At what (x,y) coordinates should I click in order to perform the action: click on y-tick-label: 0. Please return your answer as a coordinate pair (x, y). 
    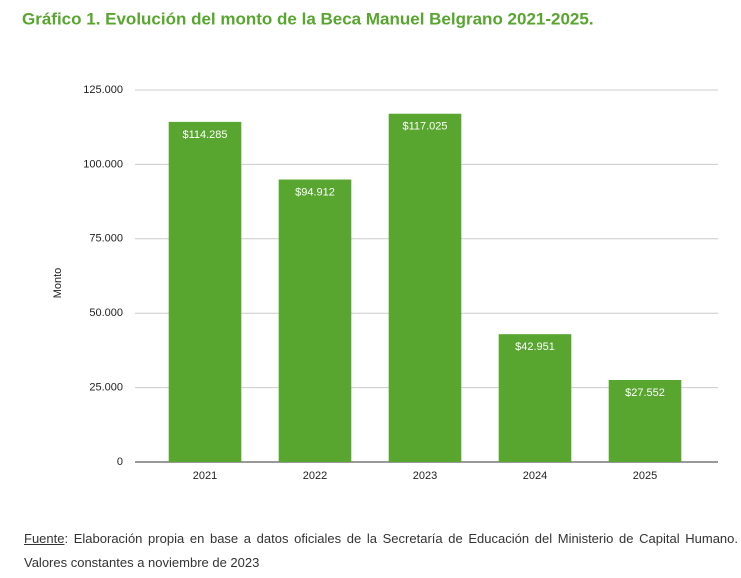
    Looking at the image, I should click on (120, 462).